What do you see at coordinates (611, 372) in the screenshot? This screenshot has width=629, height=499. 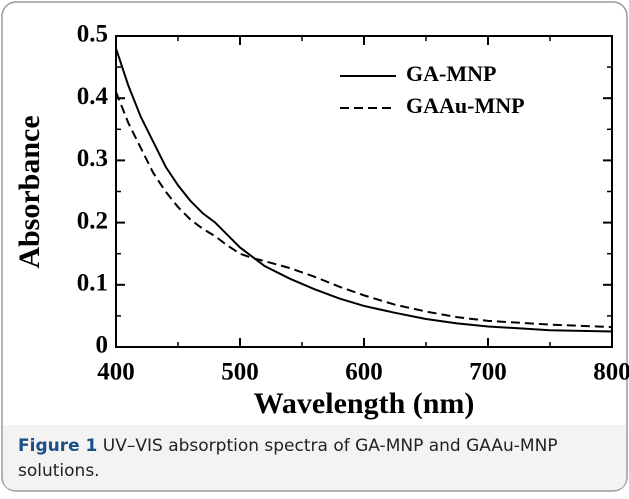 I see `x-tick-label: 800` at bounding box center [611, 372].